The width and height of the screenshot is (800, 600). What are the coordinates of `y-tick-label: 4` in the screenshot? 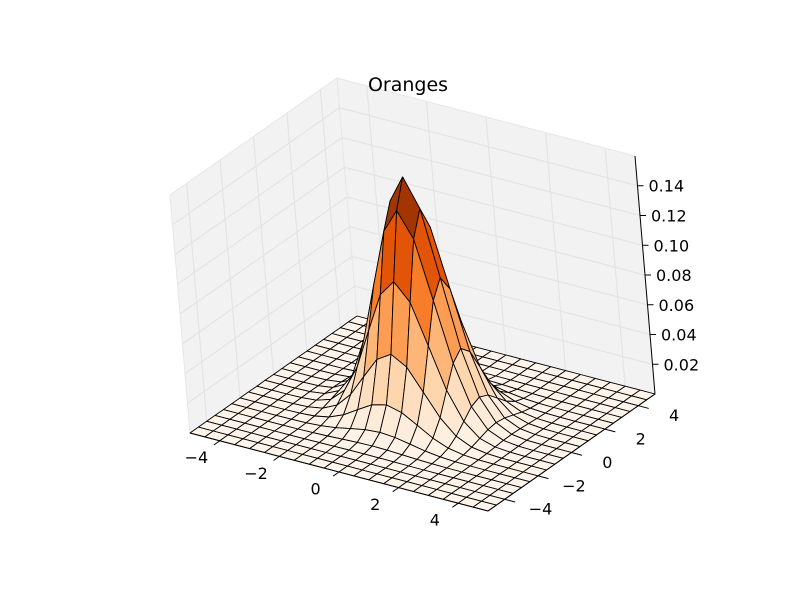 It's located at (674, 415).